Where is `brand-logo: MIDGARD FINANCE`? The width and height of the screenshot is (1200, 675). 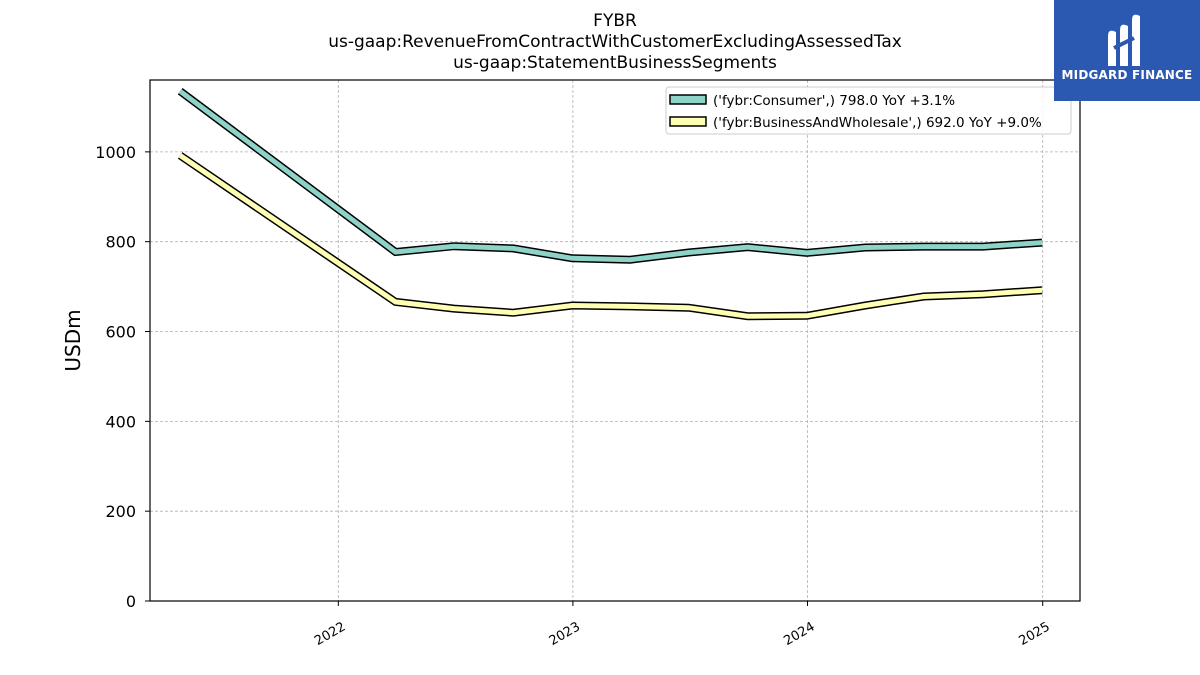
brand-logo: MIDGARD FINANCE is located at coordinates (1127, 50).